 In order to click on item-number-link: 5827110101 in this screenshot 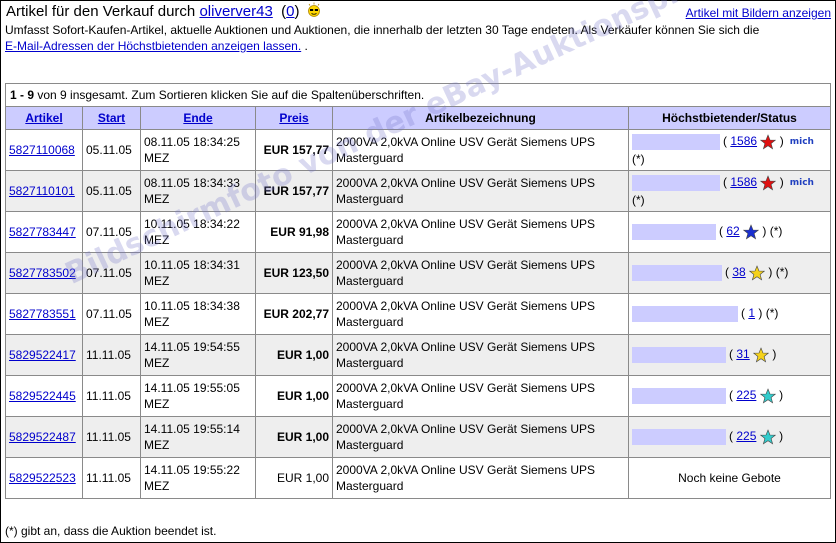, I will do `click(42, 191)`.